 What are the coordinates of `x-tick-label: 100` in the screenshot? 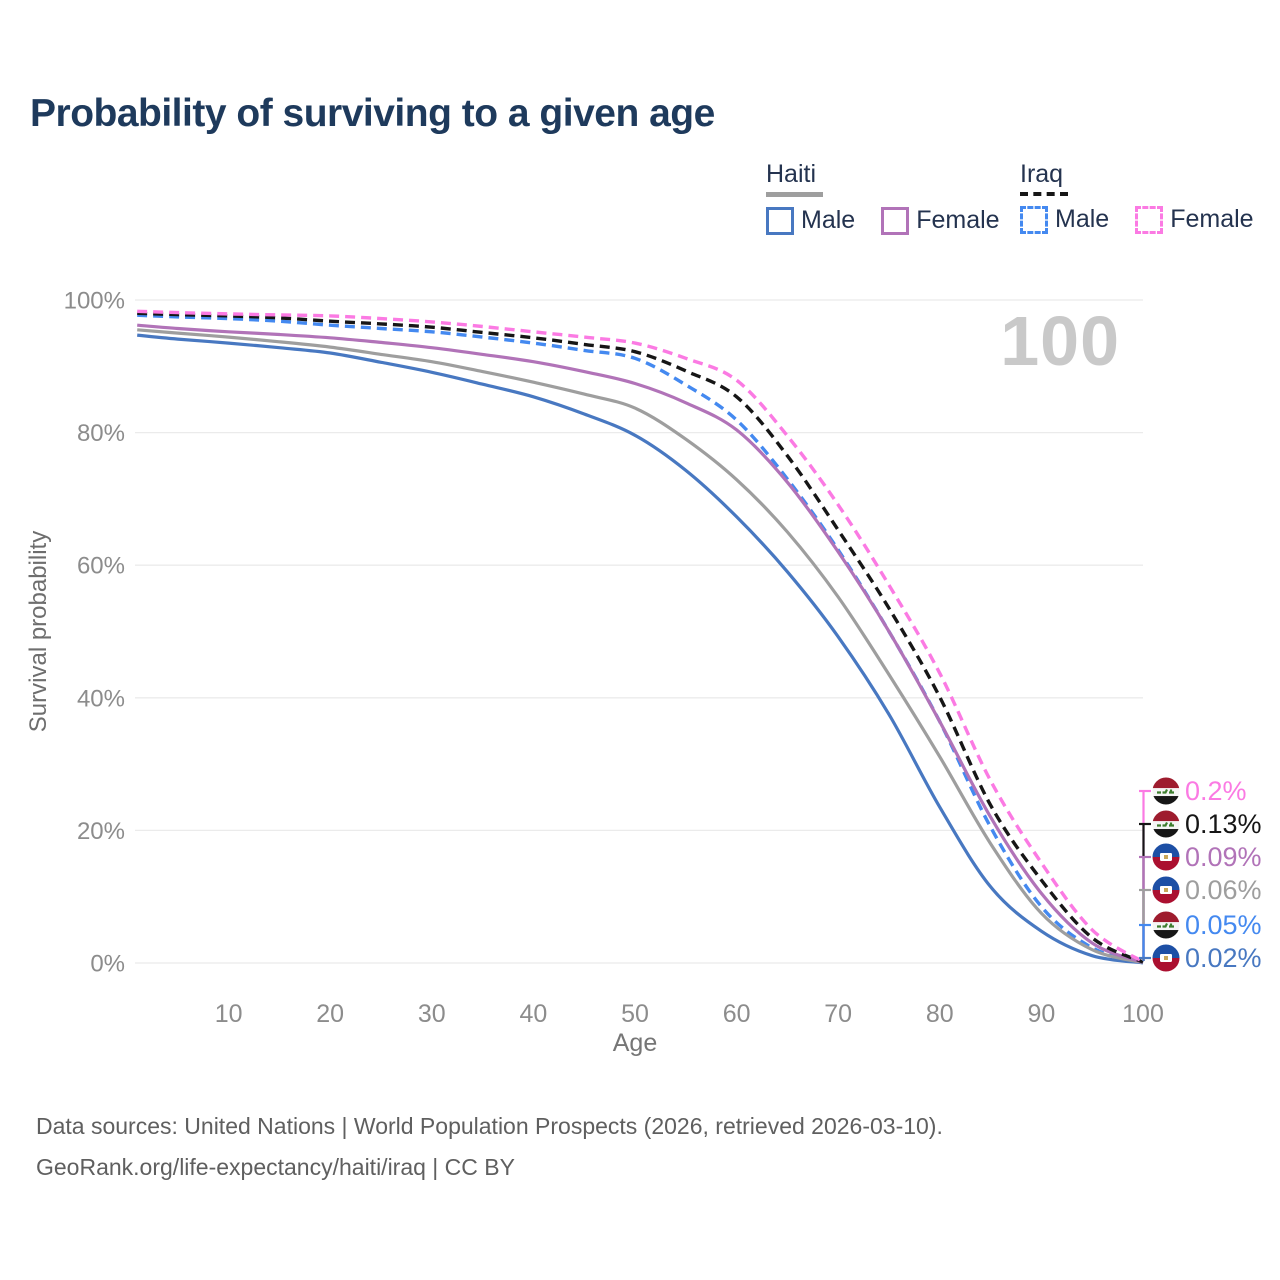 It's located at (1143, 1014).